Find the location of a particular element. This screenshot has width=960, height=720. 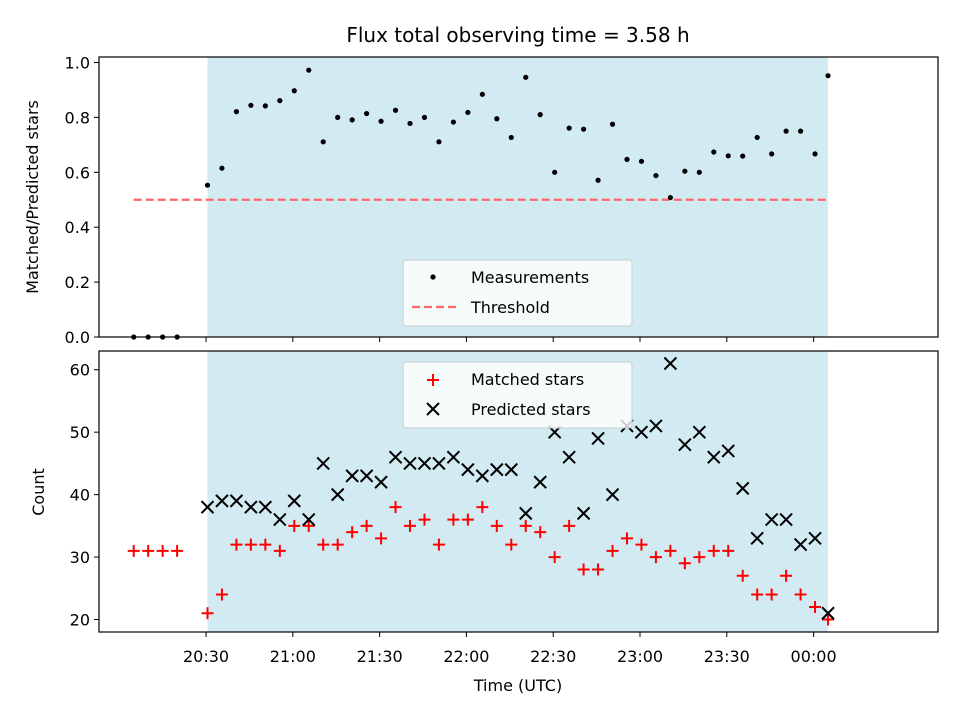

legend-matched-label: Matched stars is located at coordinates (527, 379).